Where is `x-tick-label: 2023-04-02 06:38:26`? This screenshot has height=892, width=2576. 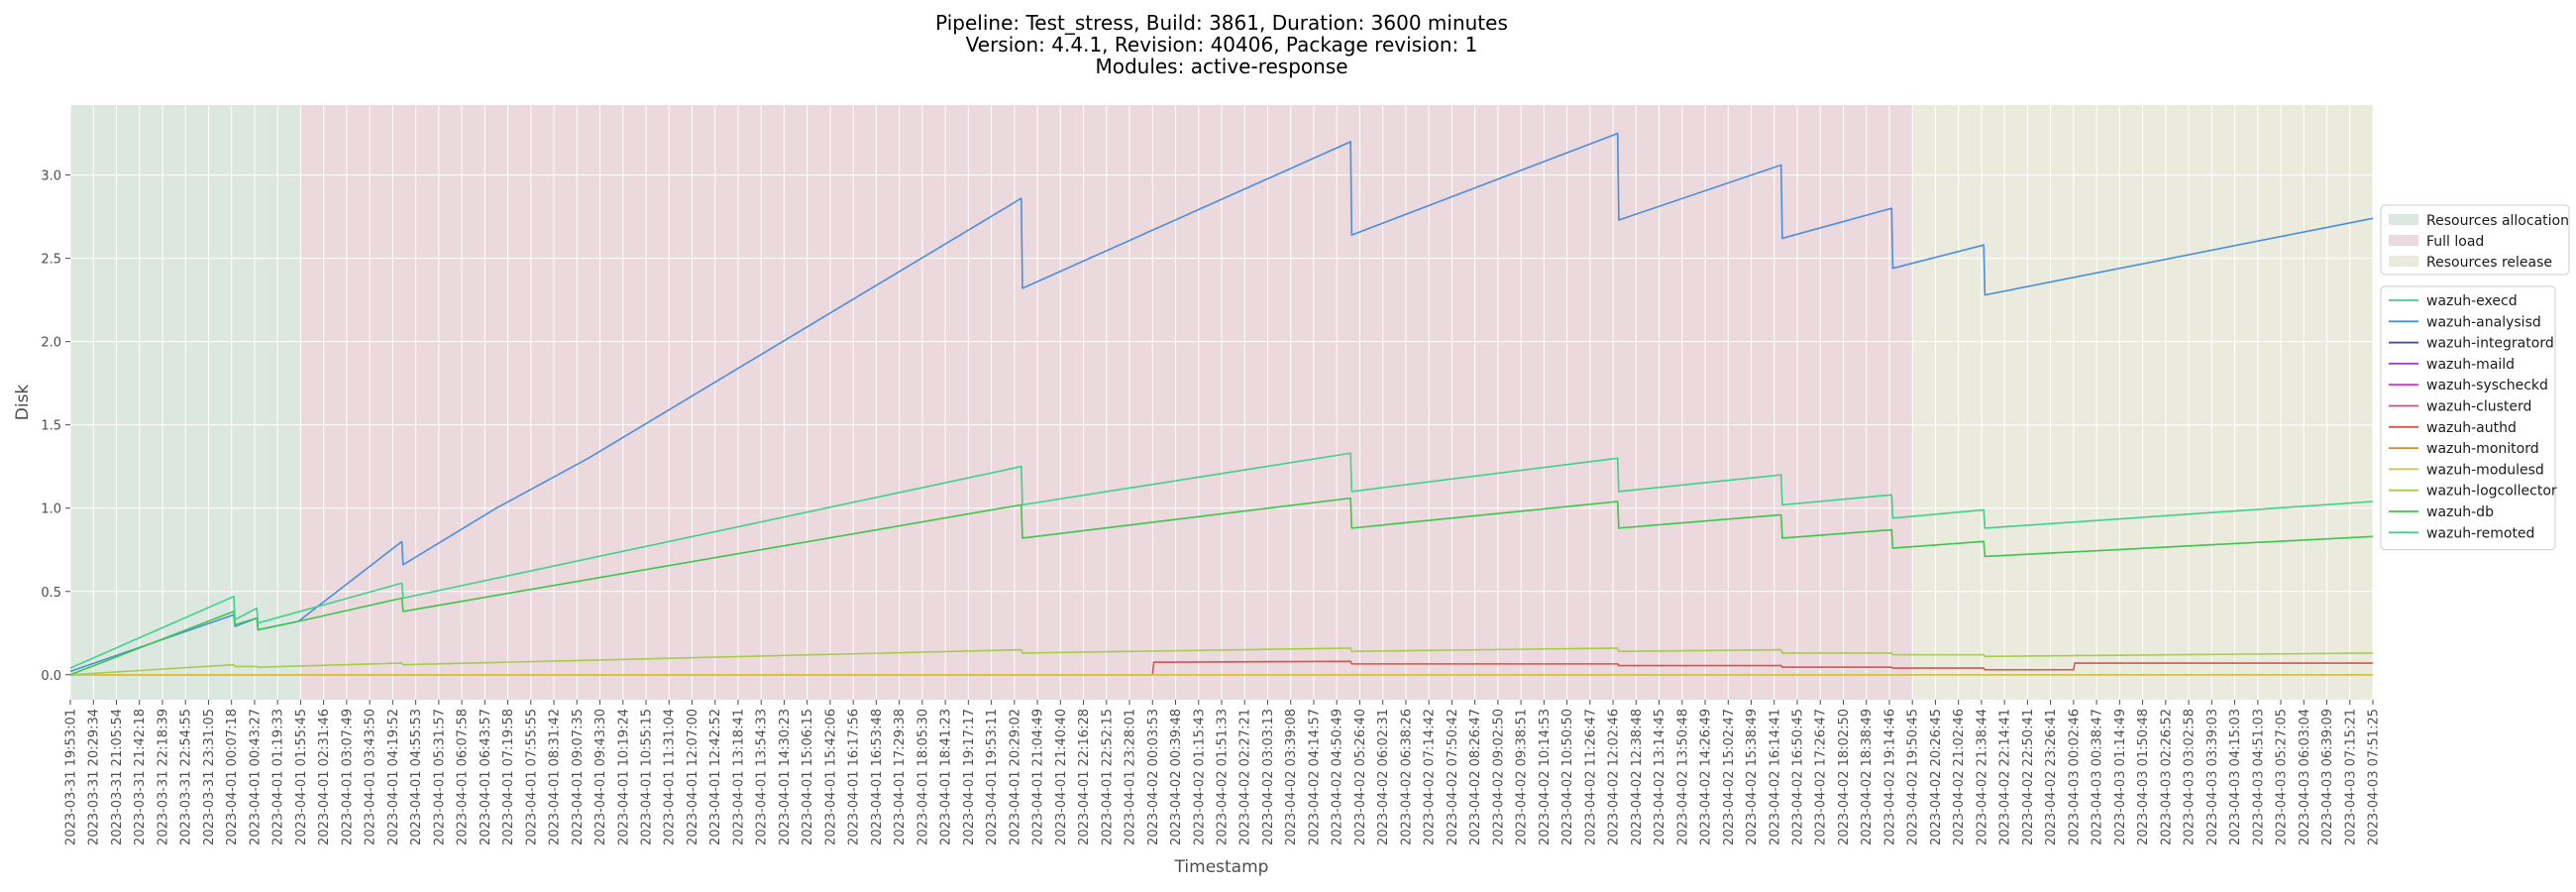 x-tick-label: 2023-04-02 06:38:26 is located at coordinates (1407, 777).